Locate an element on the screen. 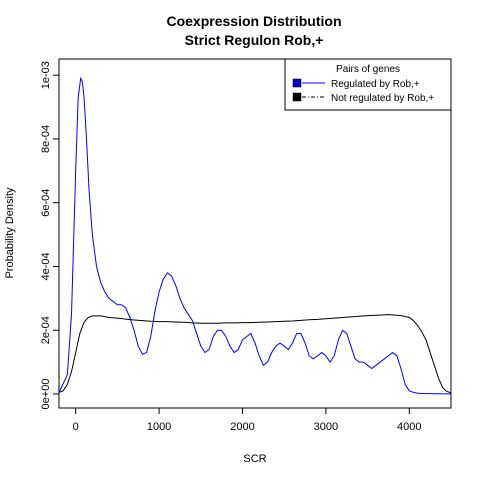  legend-entry-not-regulated: Not regulated by Rob,+ is located at coordinates (382, 98).